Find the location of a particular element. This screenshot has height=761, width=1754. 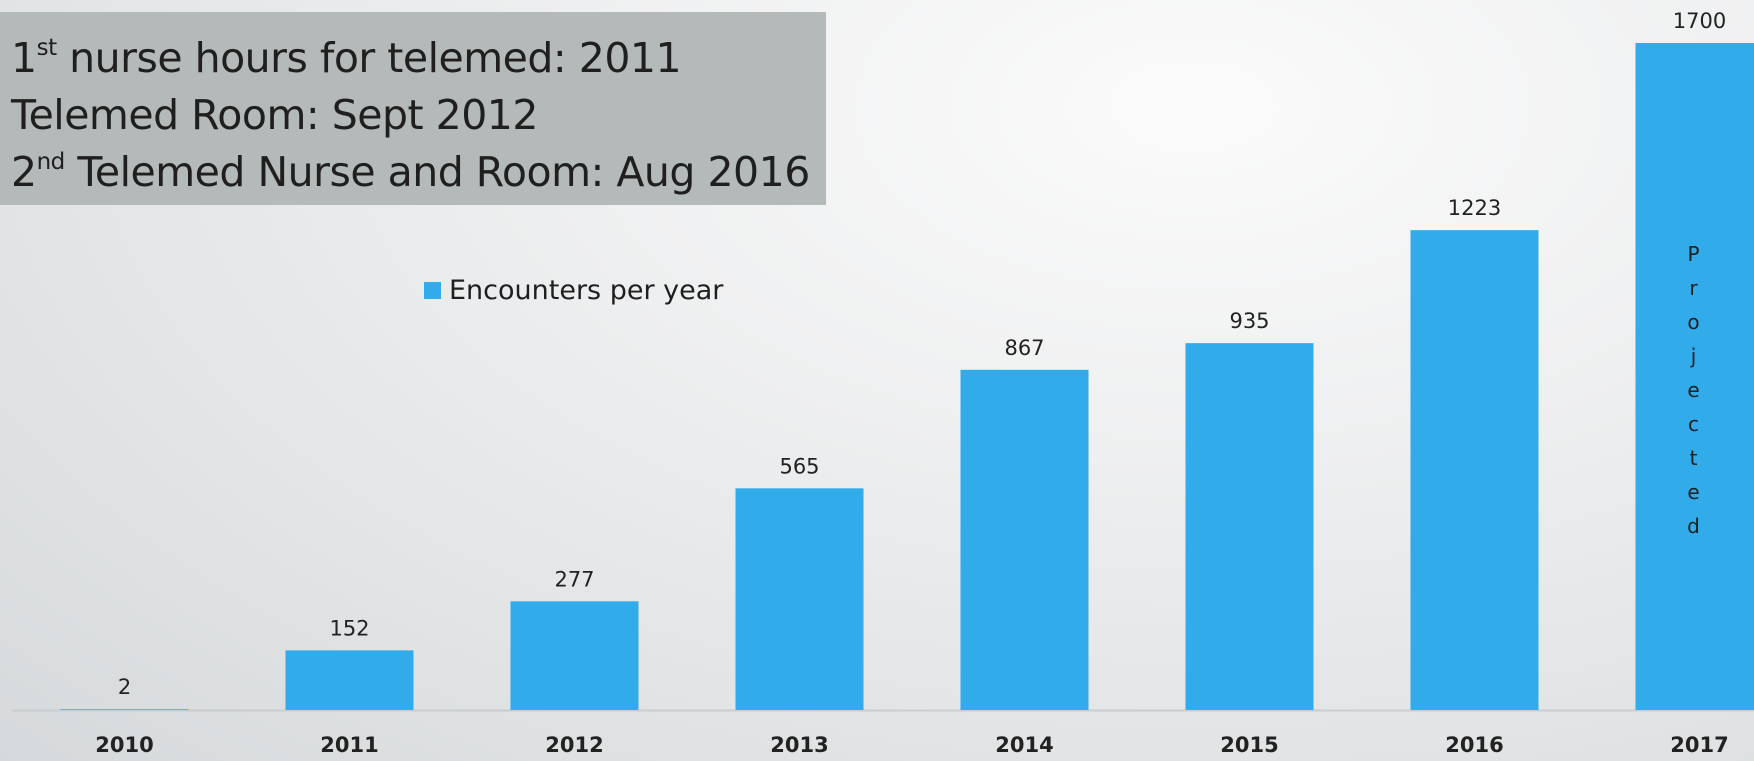

x-tick-2016: 2016 is located at coordinates (1474, 745).